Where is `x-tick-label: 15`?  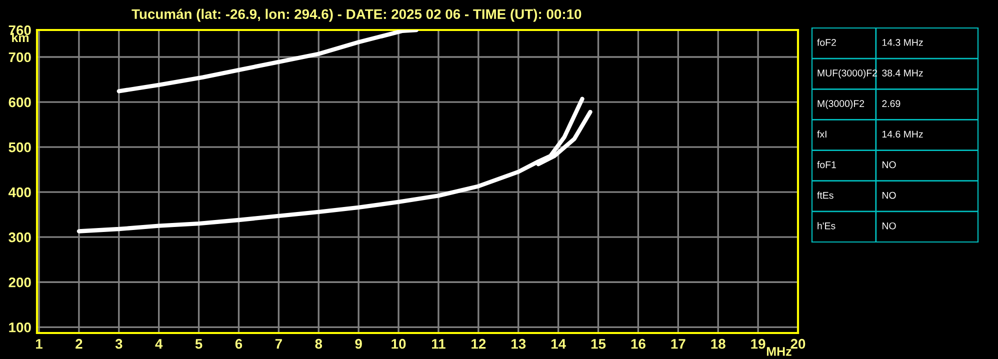
x-tick-label: 15 is located at coordinates (598, 344).